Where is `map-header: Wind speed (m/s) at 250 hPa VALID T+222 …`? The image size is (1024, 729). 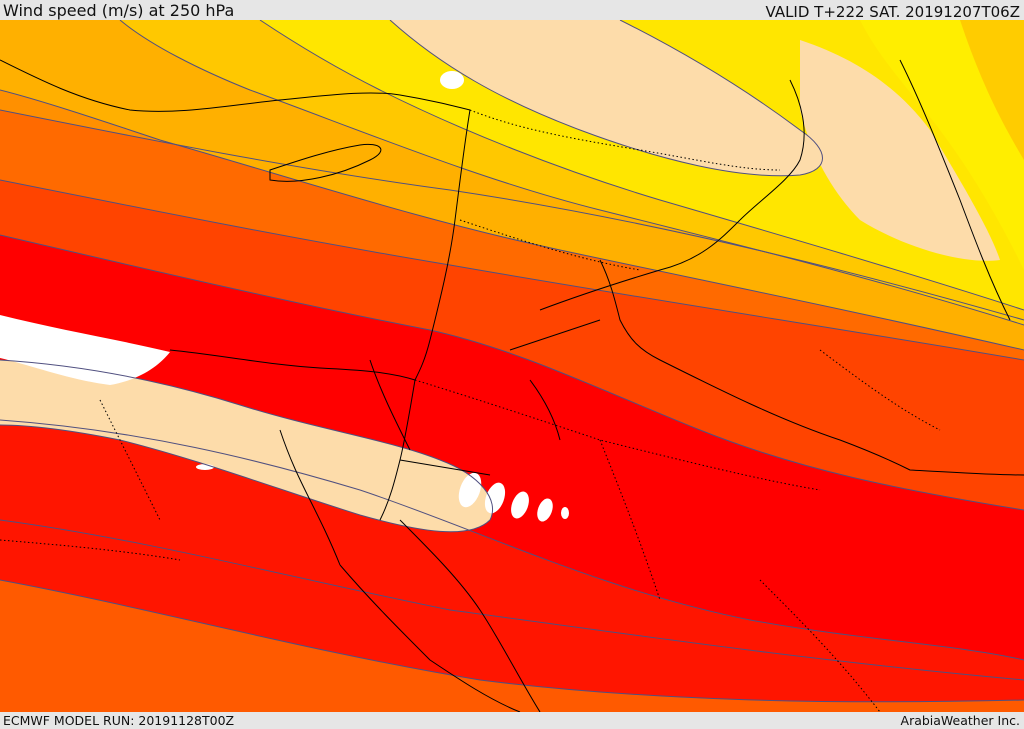 map-header: Wind speed (m/s) at 250 hPa VALID T+222 … is located at coordinates (512, 10).